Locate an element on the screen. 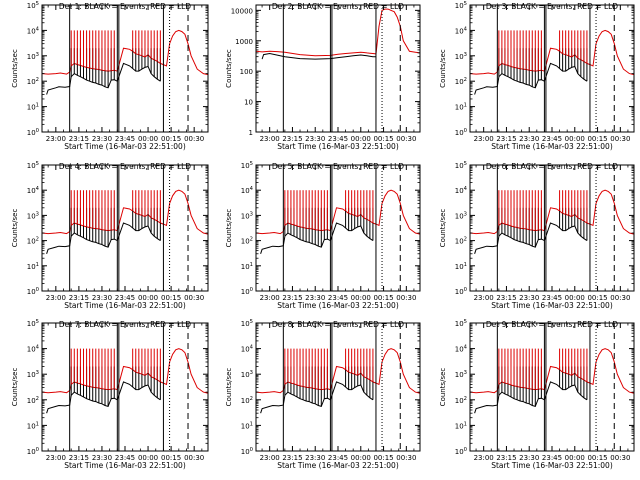 Image resolution: width=640 pixels, height=480 pixels. panel-title: Det 5: BLACK = Events, RED = LLD is located at coordinates (338, 166).